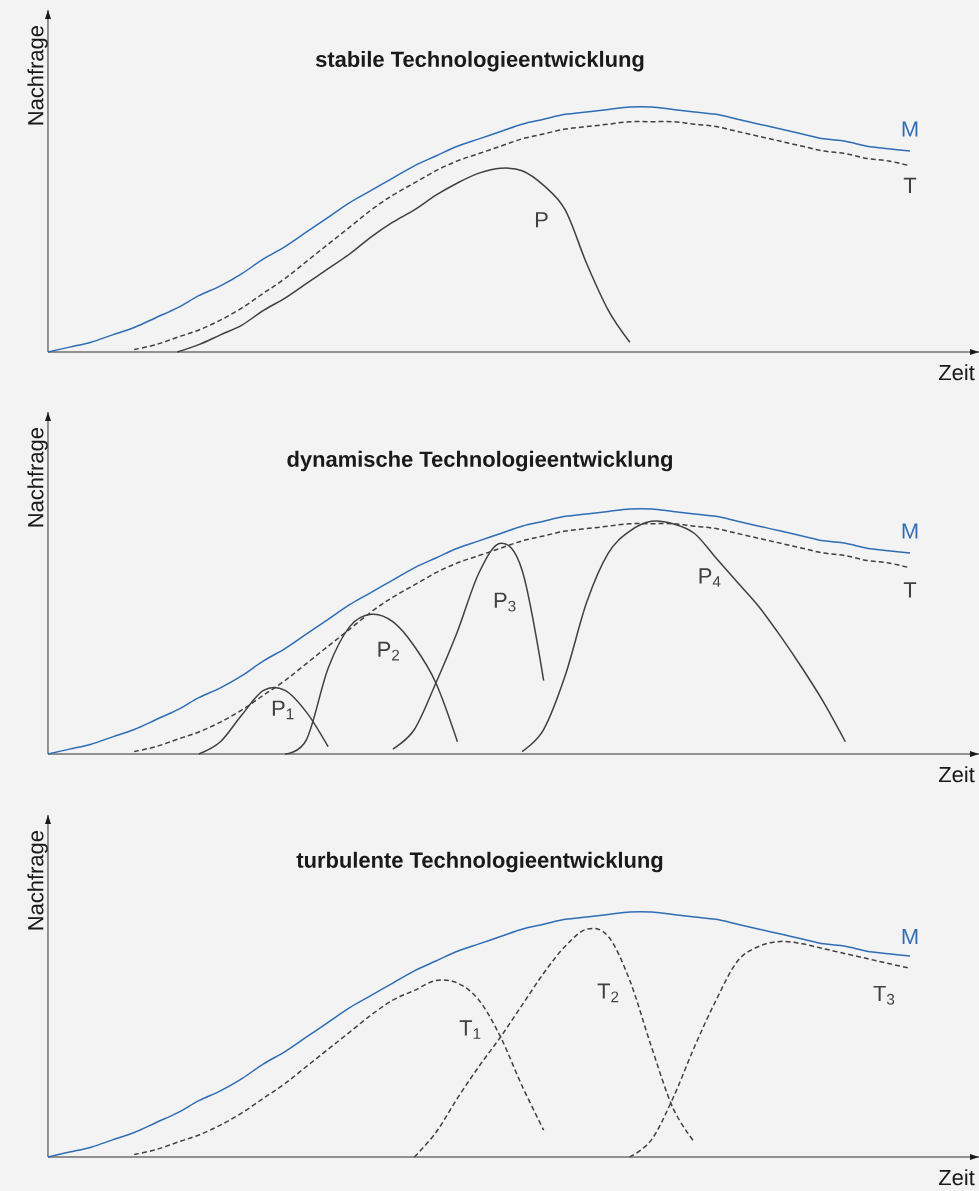 The width and height of the screenshot is (979, 1191). What do you see at coordinates (479, 461) in the screenshot?
I see `chart-title: dynamische Technologieentwicklung` at bounding box center [479, 461].